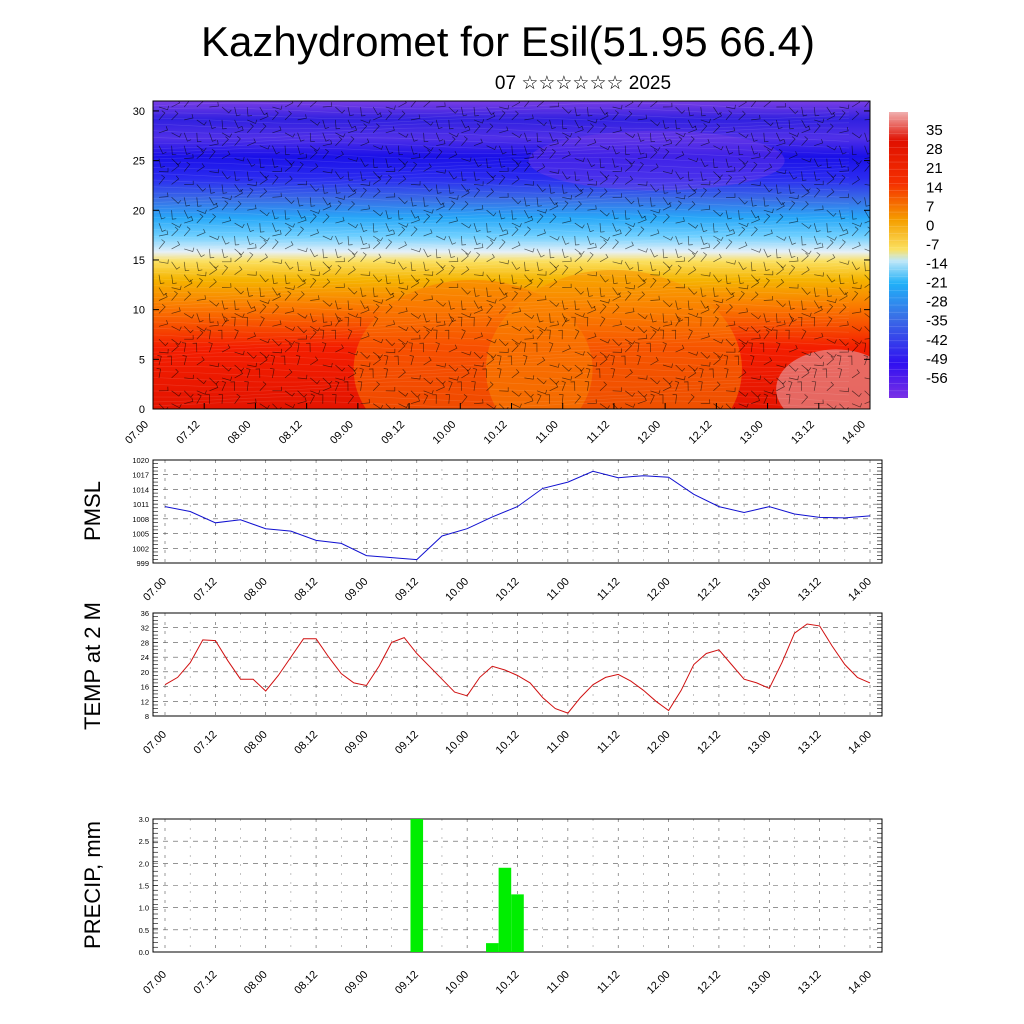 The image size is (1024, 1024). Describe the element at coordinates (558, 742) in the screenshot. I see `x-tick-label: 11.00` at that location.